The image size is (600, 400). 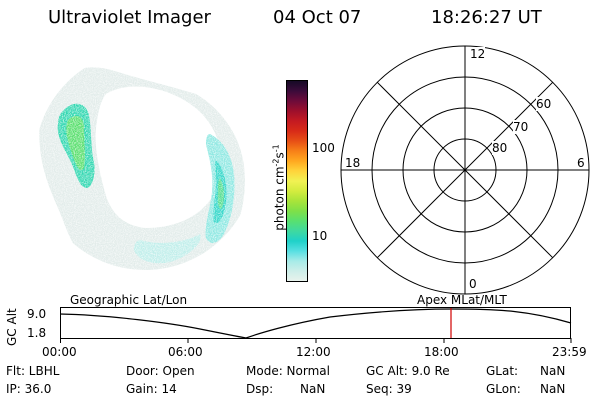 I want to click on dsp-label: Dsp:, so click(x=260, y=389).